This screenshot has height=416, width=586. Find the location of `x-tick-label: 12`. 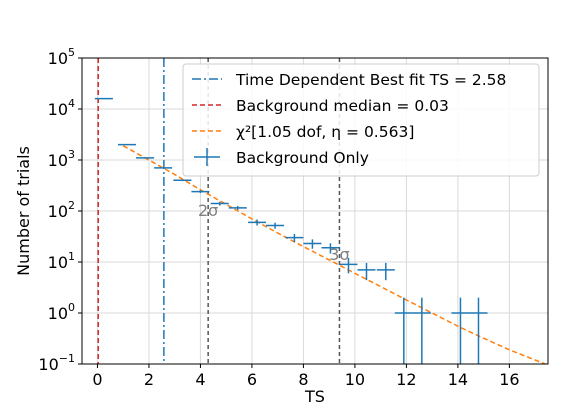

x-tick-label: 12 is located at coordinates (406, 379).